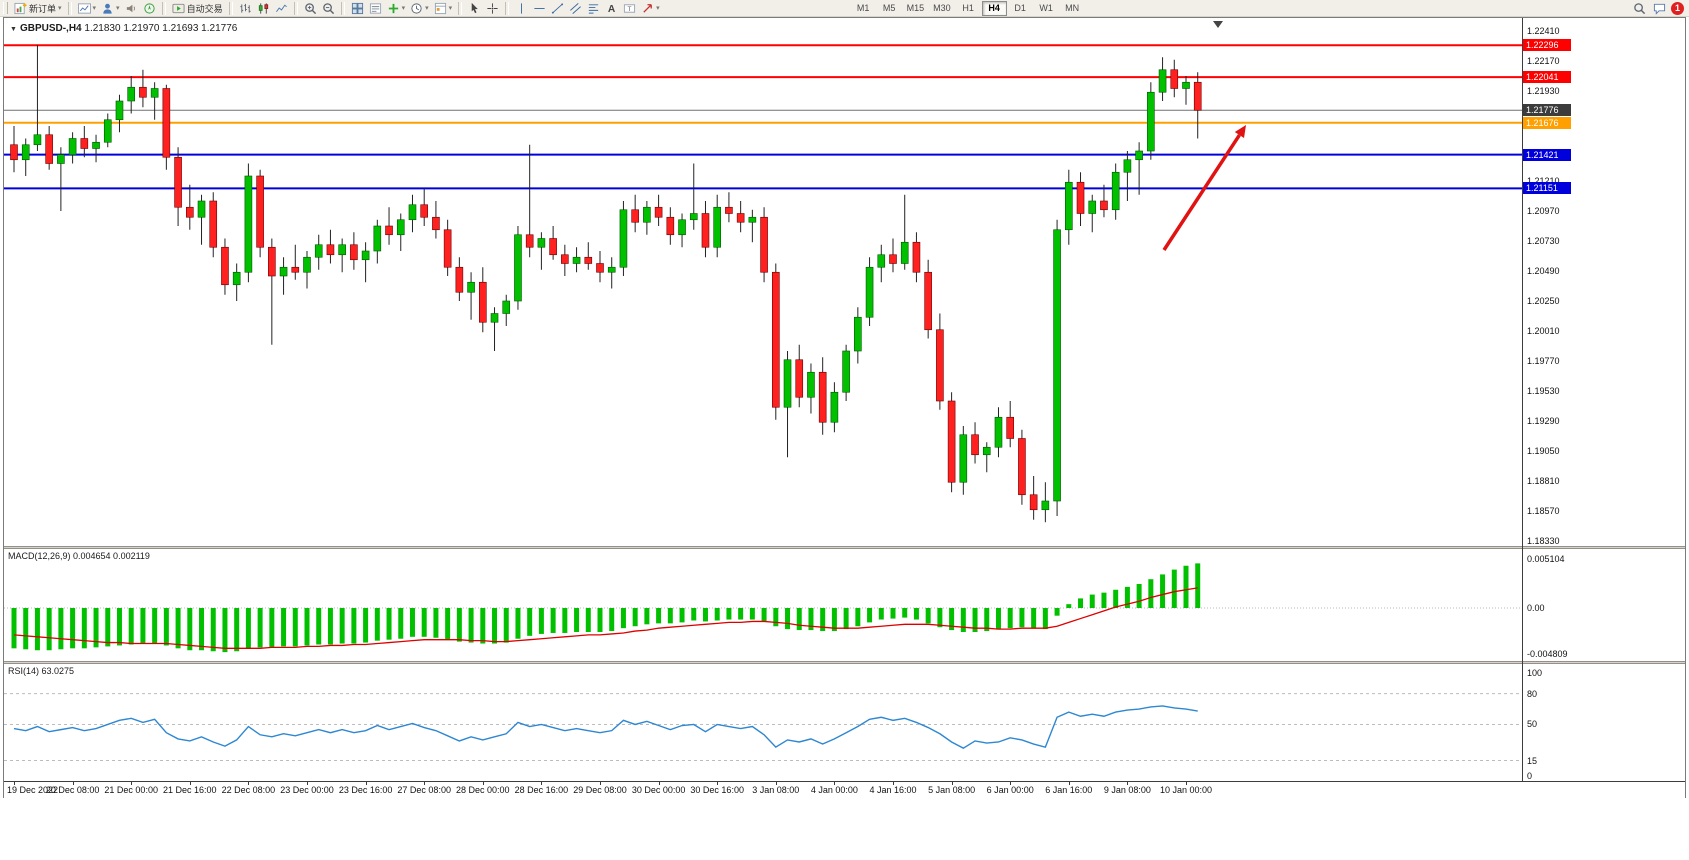 Image resolution: width=1689 pixels, height=860 pixels. I want to click on text-label-button: T, so click(629, 8).